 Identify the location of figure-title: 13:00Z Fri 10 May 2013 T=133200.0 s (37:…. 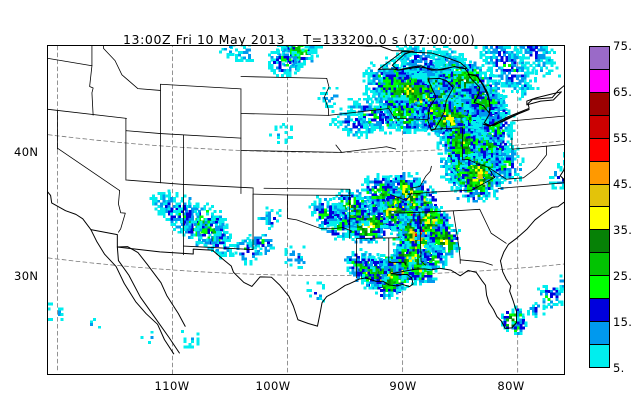
(290, 39).